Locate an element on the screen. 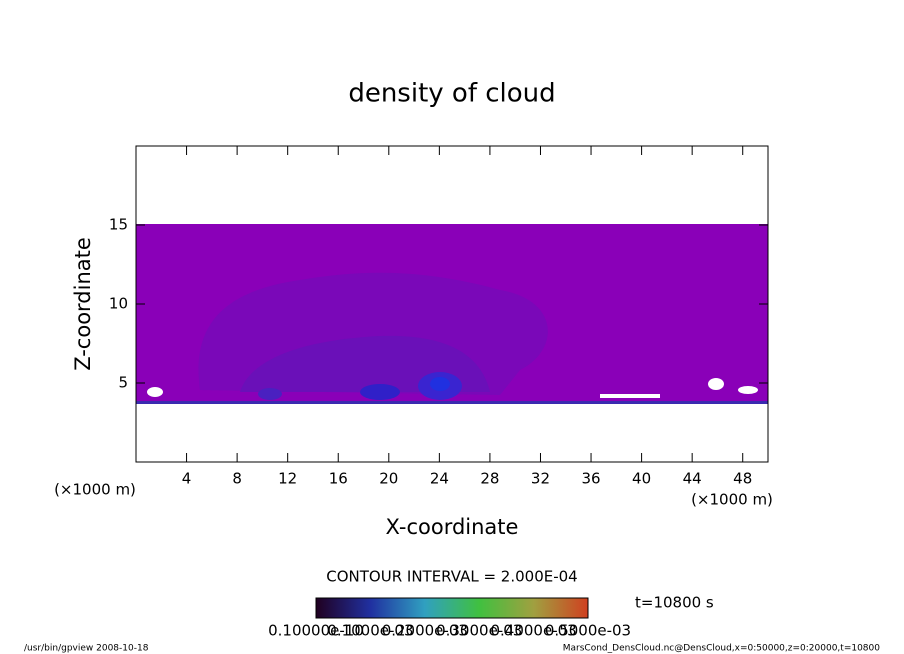 The width and height of the screenshot is (904, 654). x-tick-label: 32 is located at coordinates (540, 479).